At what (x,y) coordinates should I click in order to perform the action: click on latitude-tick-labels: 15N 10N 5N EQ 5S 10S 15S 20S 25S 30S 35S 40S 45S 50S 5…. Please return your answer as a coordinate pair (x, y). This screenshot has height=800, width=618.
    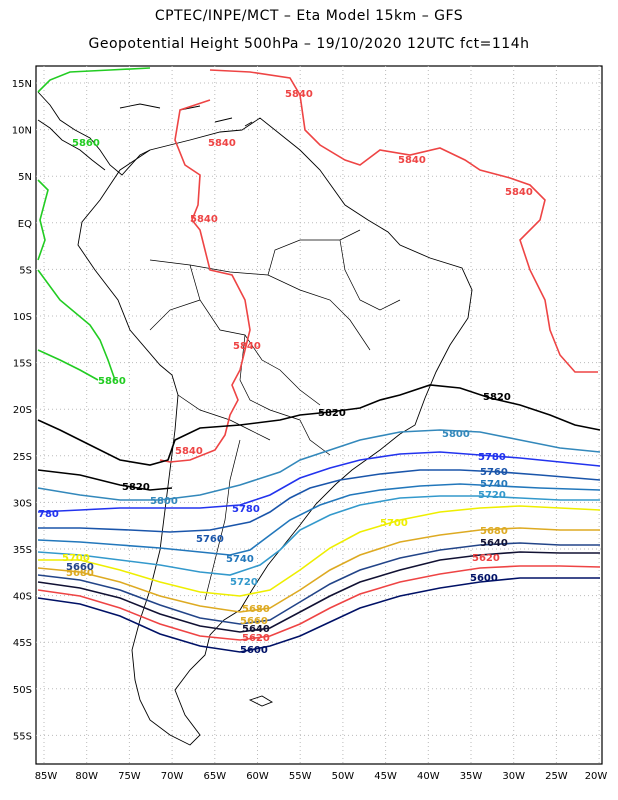
    Looking at the image, I should click on (22, 410).